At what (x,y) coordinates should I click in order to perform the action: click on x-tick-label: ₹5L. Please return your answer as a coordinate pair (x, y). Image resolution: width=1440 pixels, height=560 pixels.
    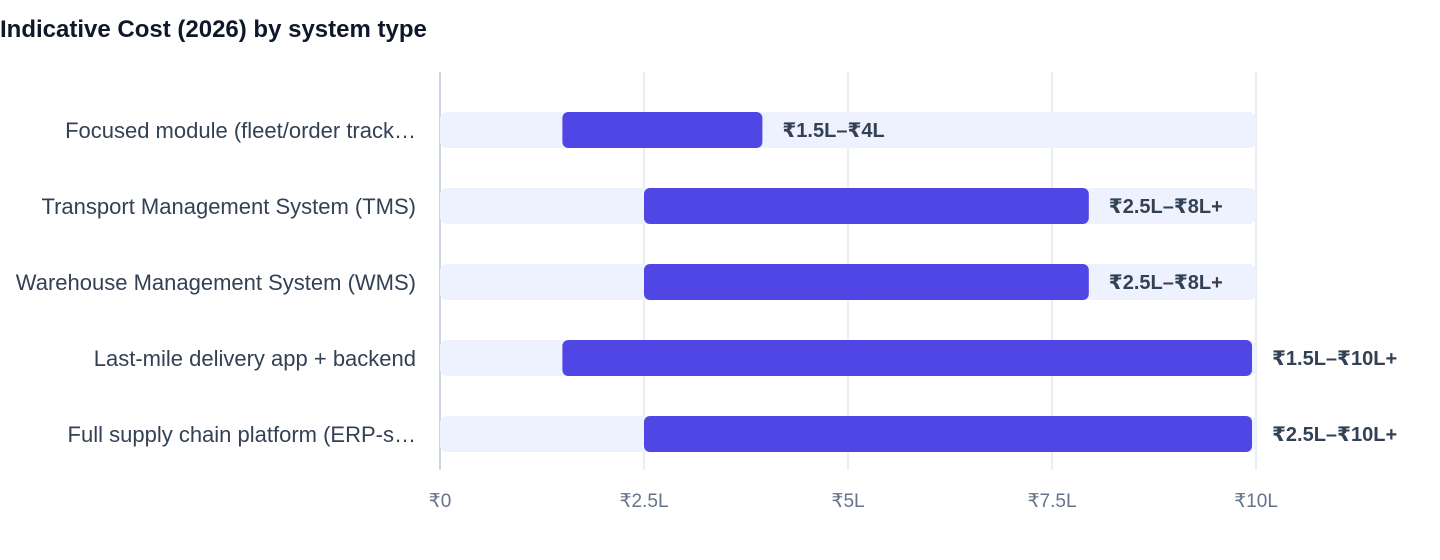
    Looking at the image, I should click on (847, 501).